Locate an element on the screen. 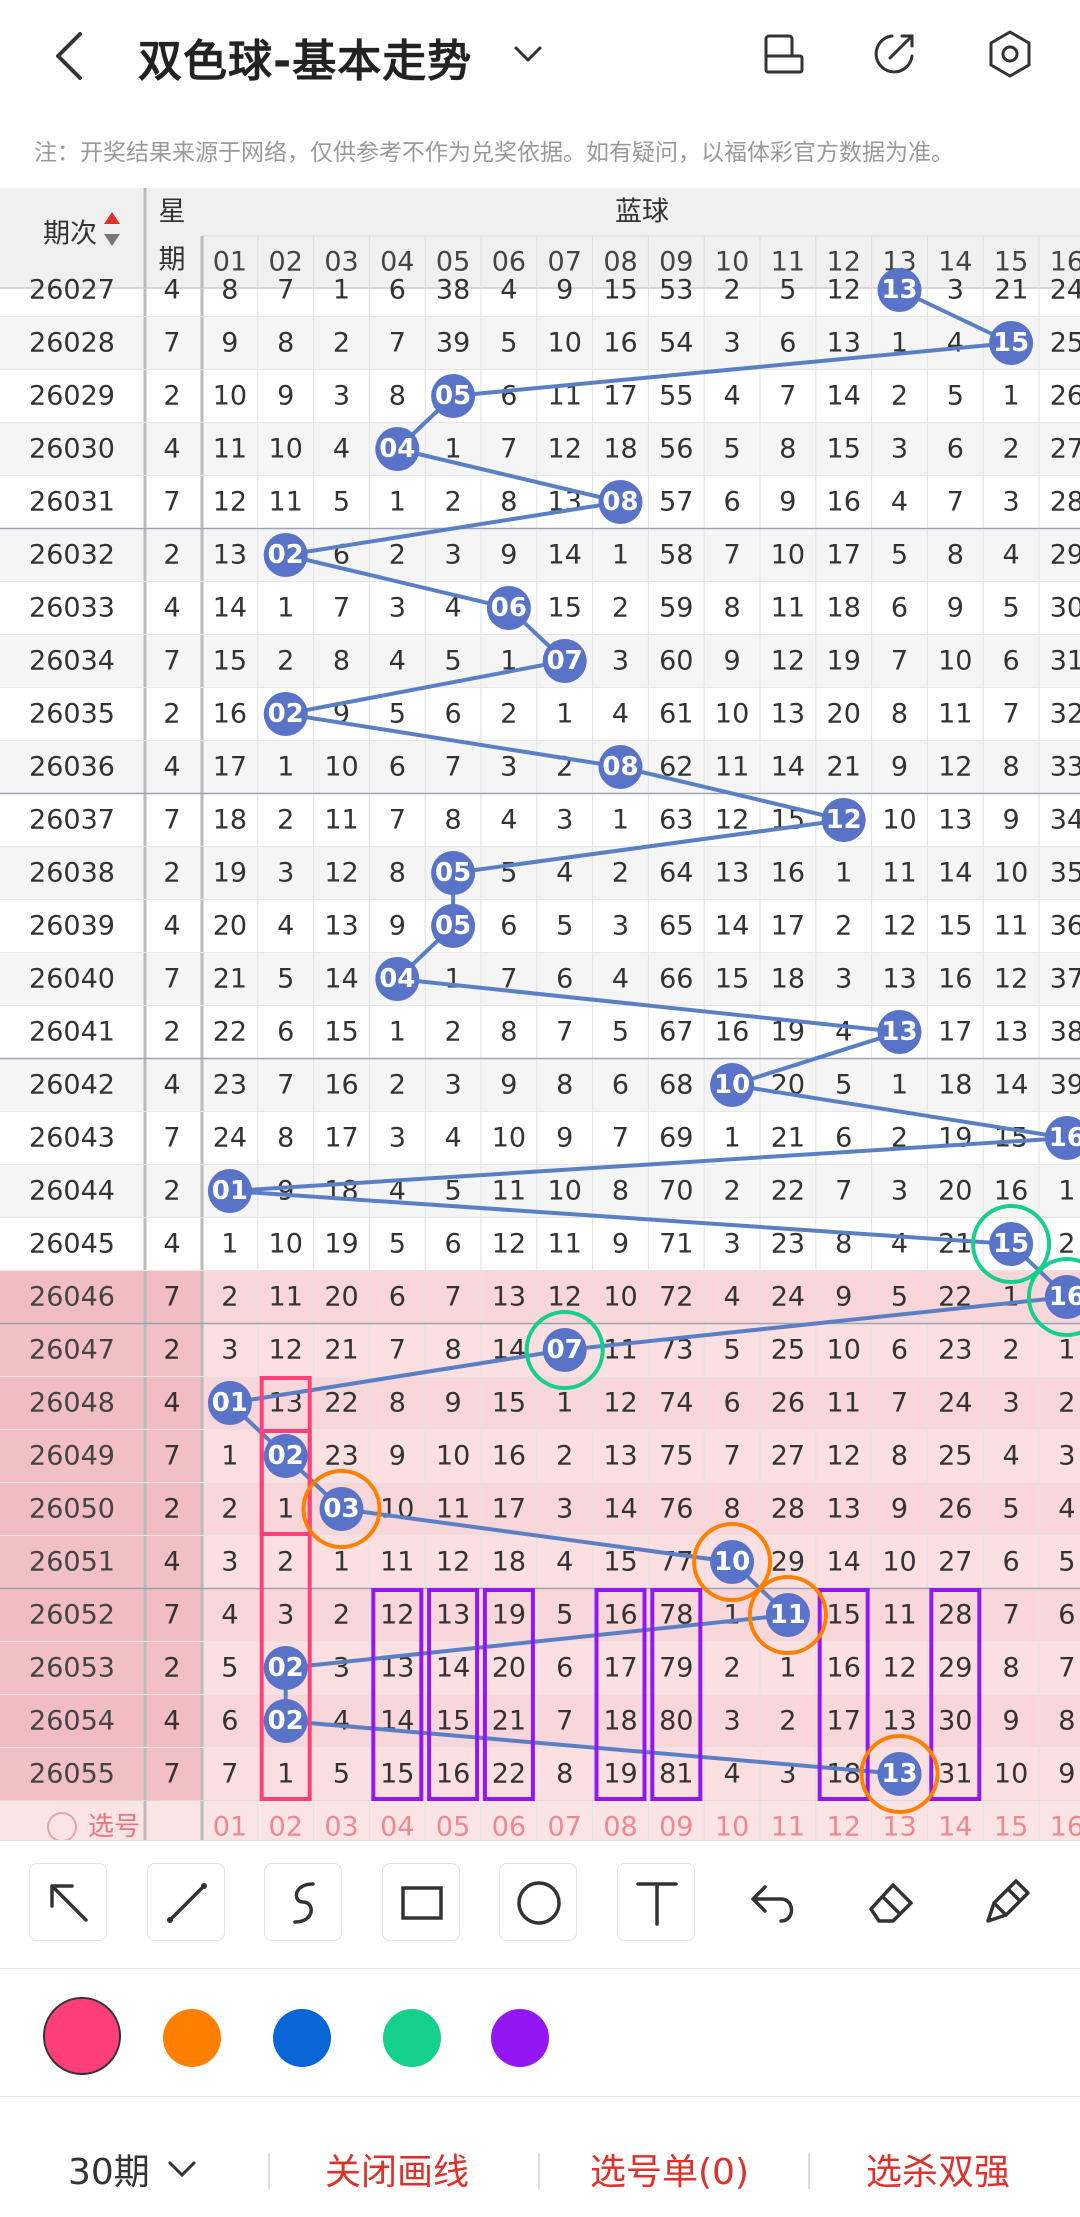 This screenshot has height=2217, width=1080. miss-count-cell: 63 is located at coordinates (676, 820).